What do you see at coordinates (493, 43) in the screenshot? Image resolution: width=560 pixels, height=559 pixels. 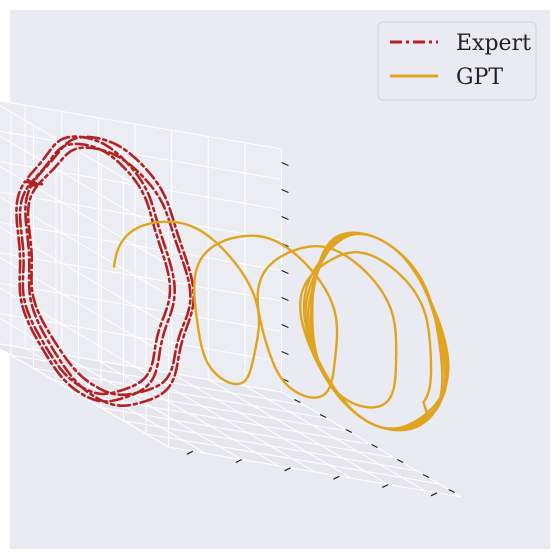 I see `legend-label-expert: Expert` at bounding box center [493, 43].